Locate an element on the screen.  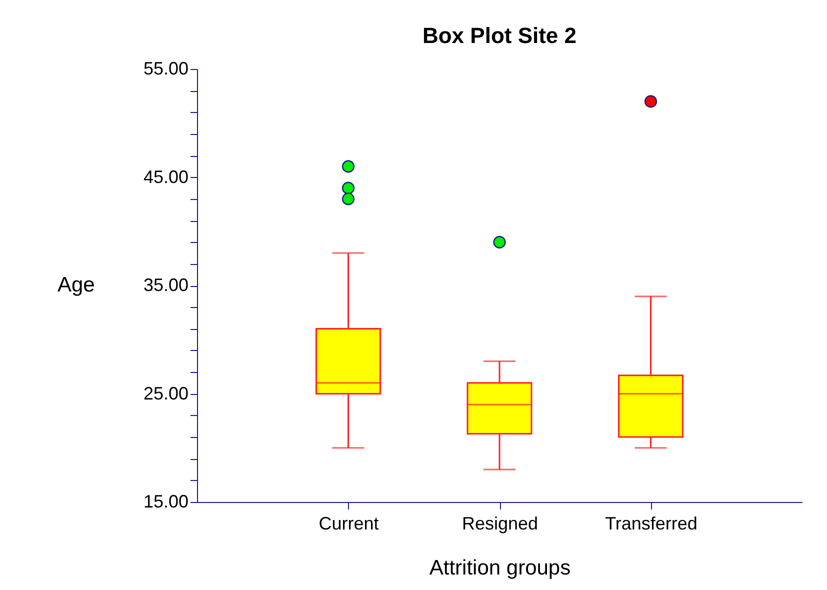
y-tick-label: 55.00 is located at coordinates (165, 68).